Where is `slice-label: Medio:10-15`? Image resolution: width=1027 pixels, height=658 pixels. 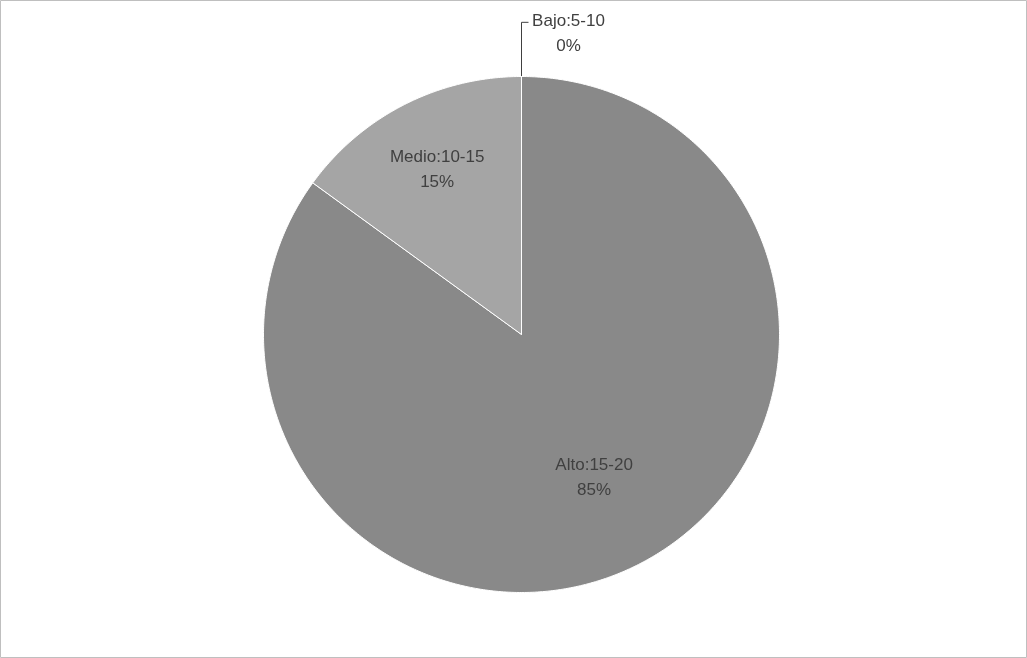
slice-label: Medio:10-15 is located at coordinates (437, 157).